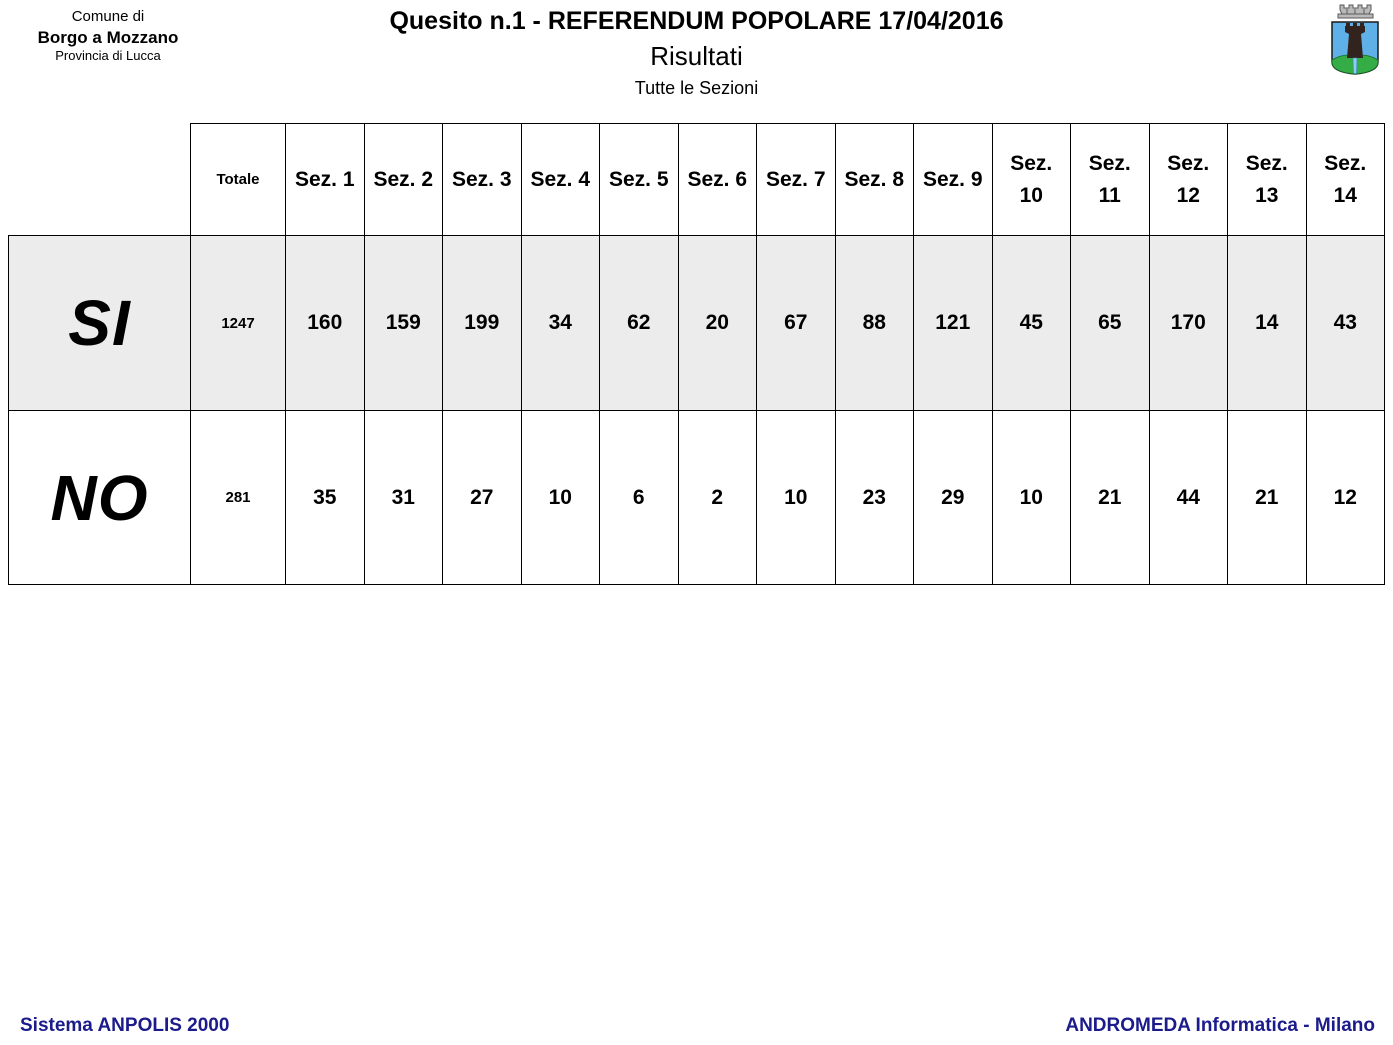 This screenshot has width=1393, height=1045. What do you see at coordinates (1031, 497) in the screenshot?
I see `cell-no-sez-10: 10` at bounding box center [1031, 497].